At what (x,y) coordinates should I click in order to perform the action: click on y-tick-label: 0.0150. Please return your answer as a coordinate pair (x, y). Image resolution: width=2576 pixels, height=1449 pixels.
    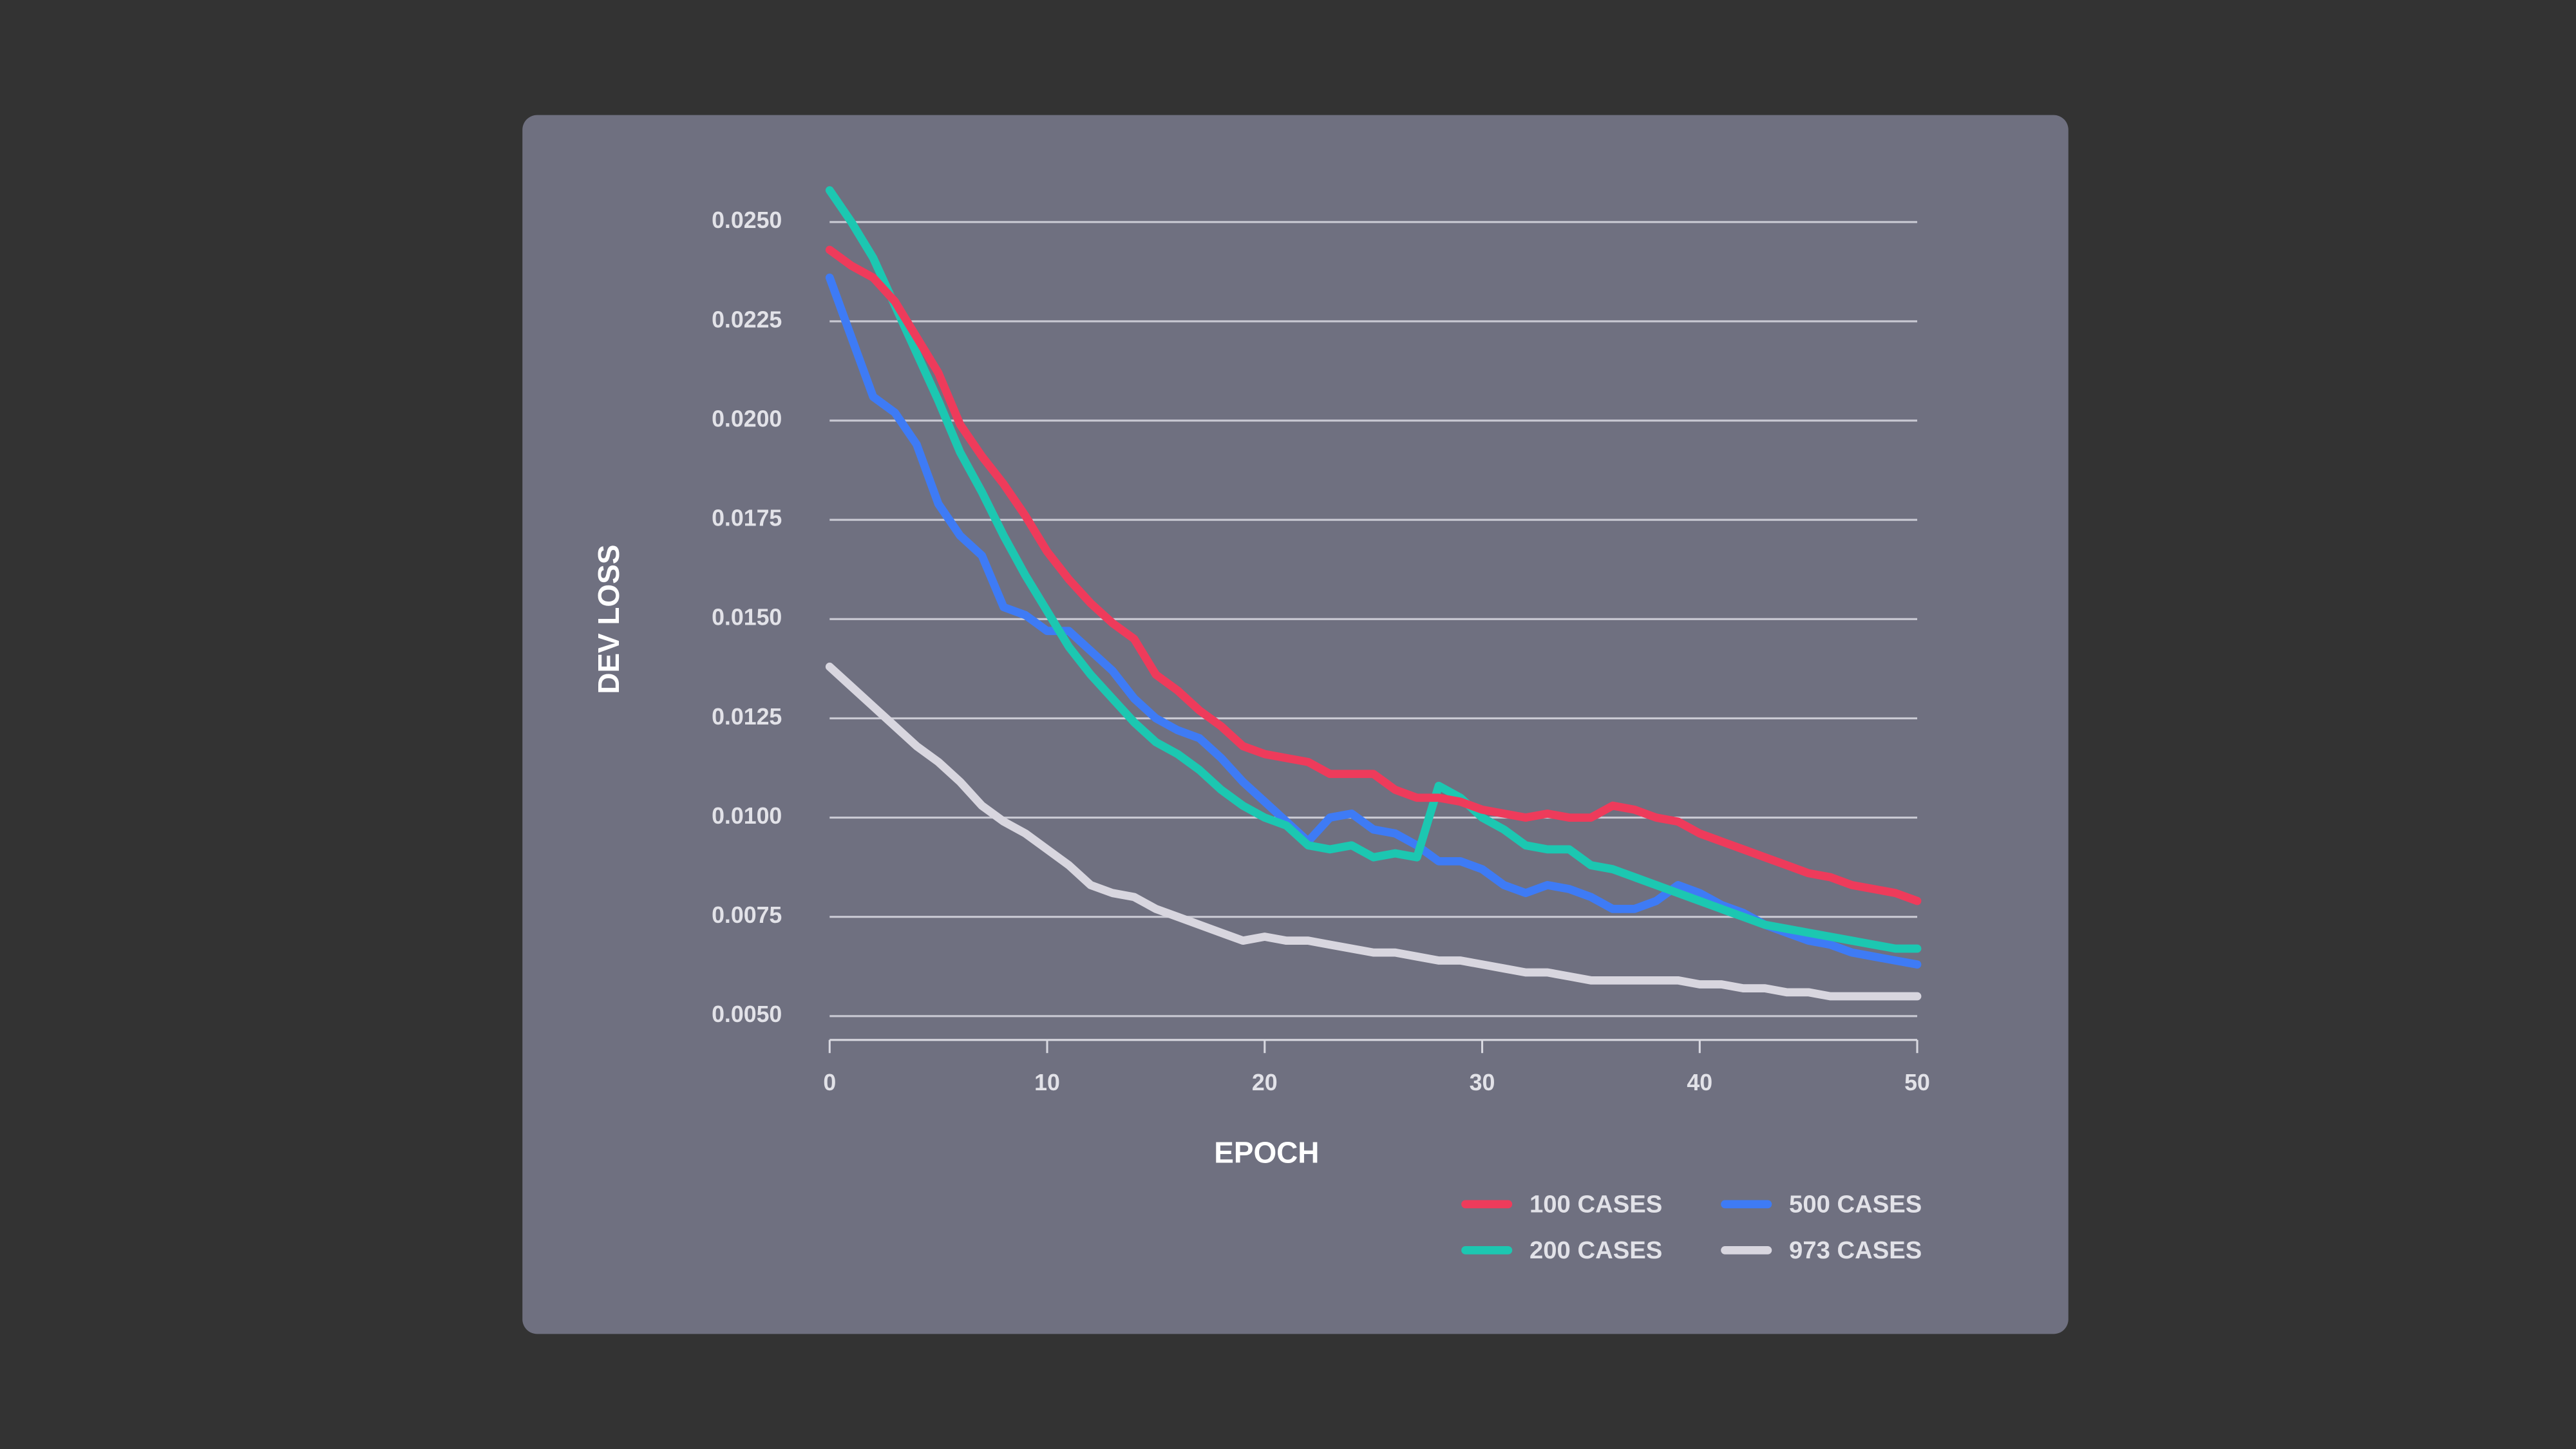
    Looking at the image, I should click on (747, 618).